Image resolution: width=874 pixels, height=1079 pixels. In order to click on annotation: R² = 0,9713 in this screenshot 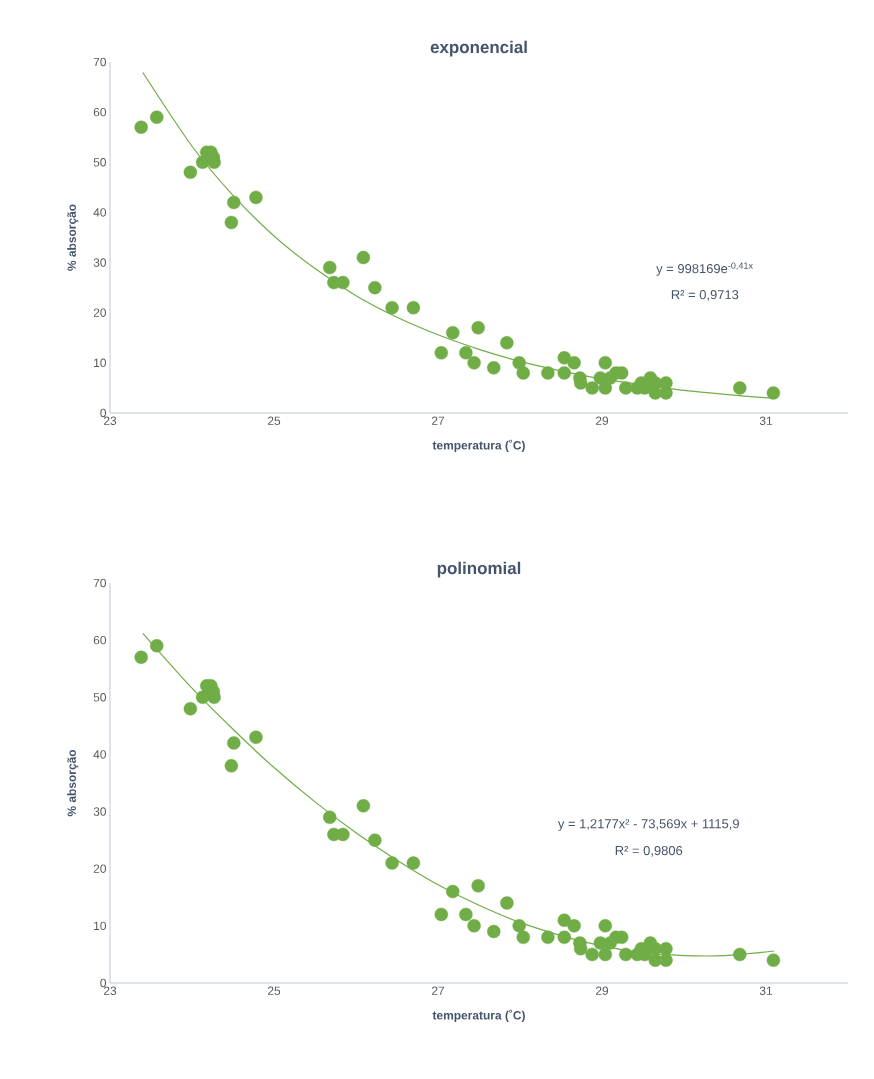, I will do `click(705, 295)`.